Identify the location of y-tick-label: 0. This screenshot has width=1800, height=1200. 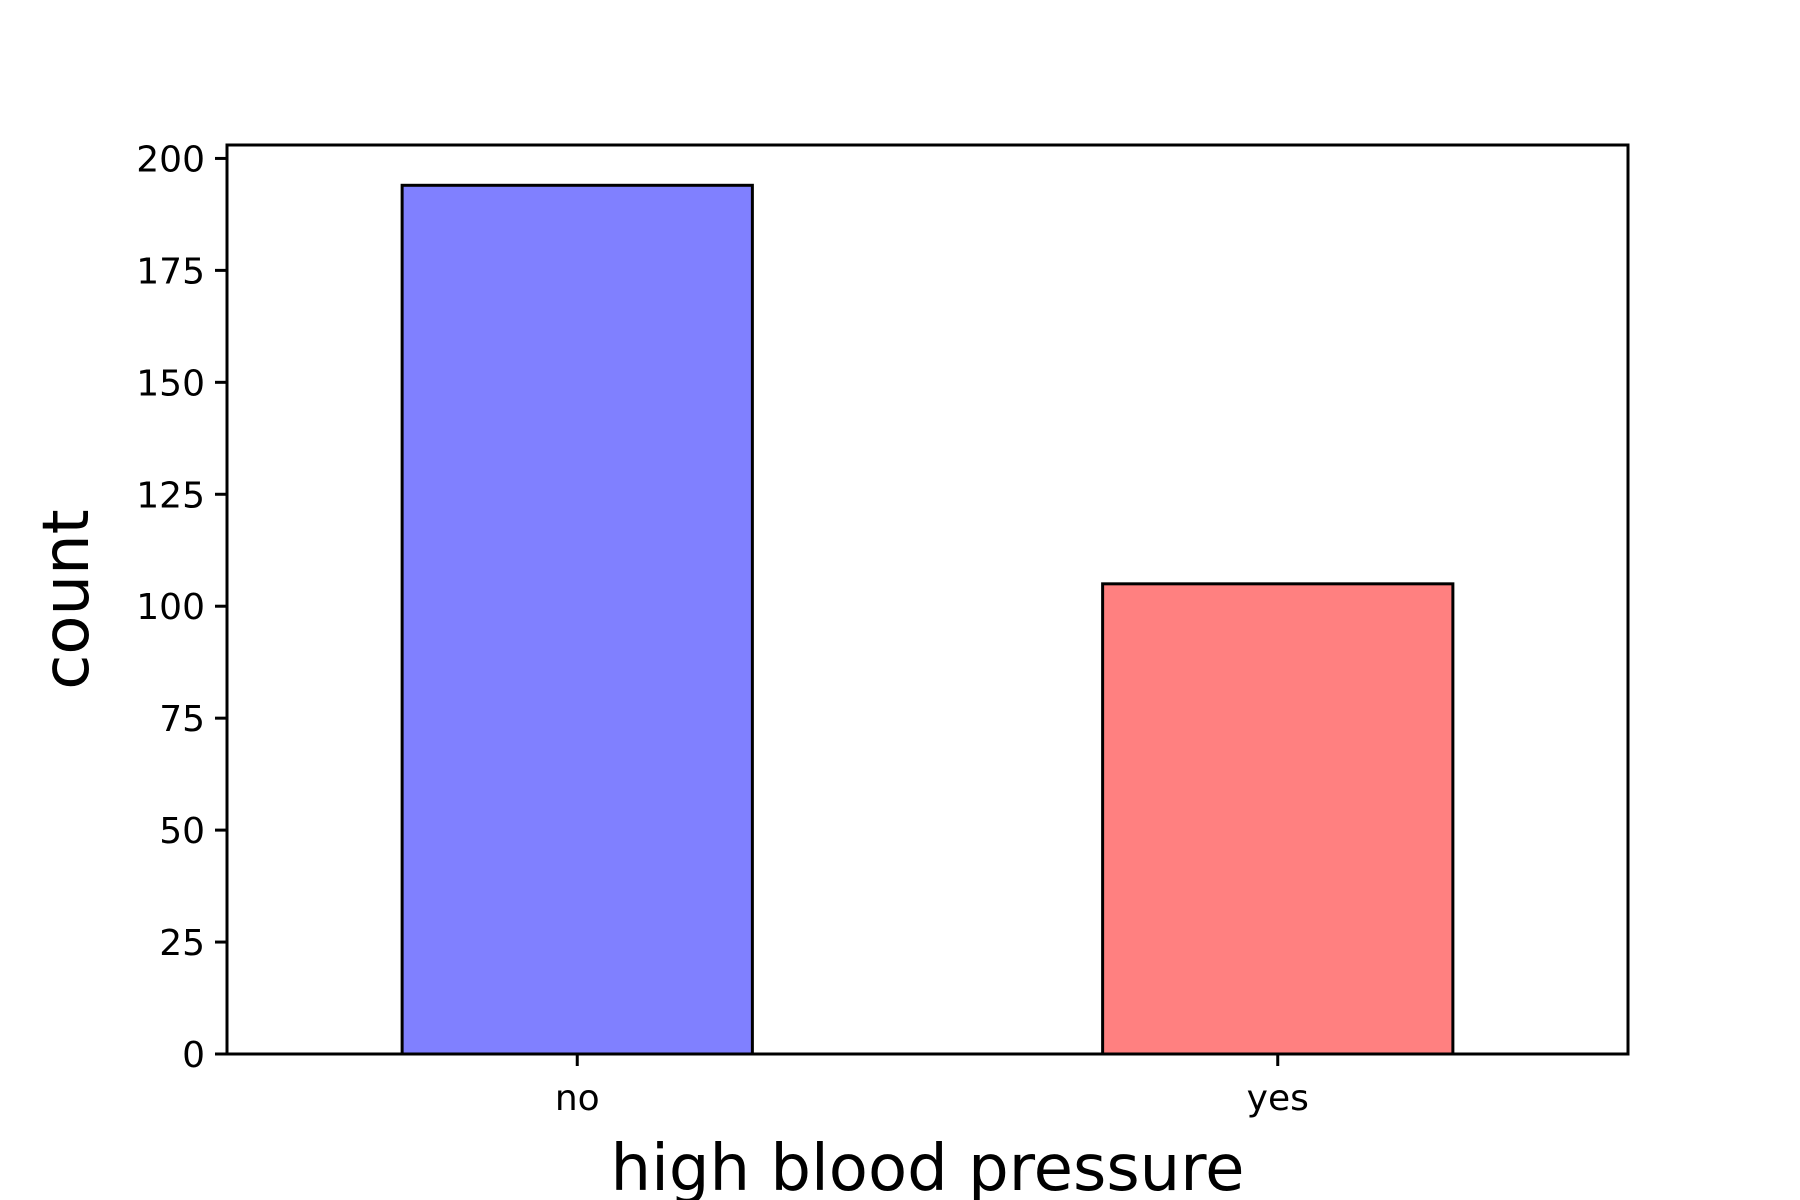
(193, 1055).